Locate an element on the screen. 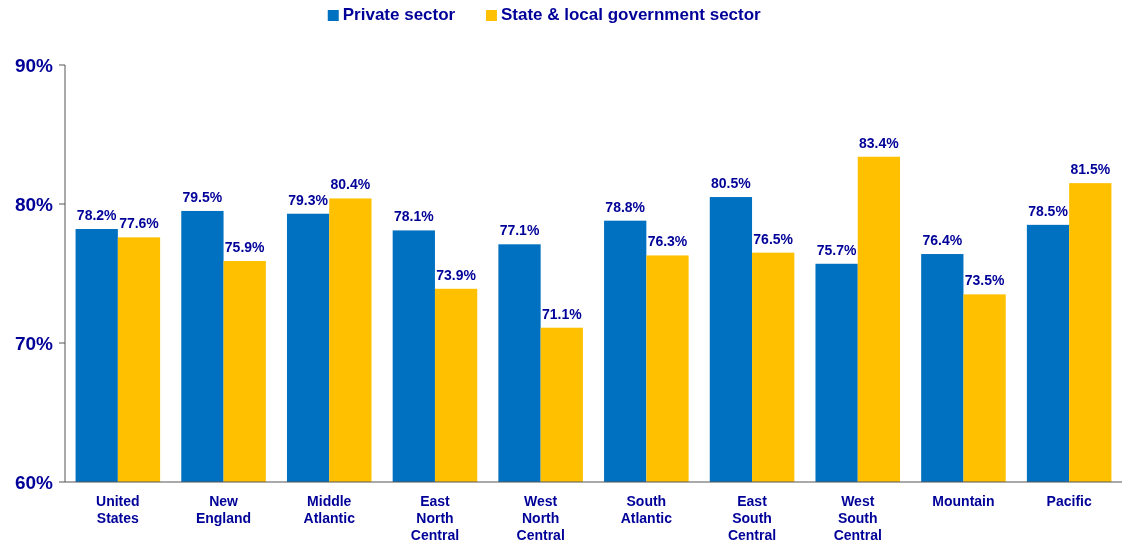  x-tick-label: East North Central is located at coordinates (435, 518).